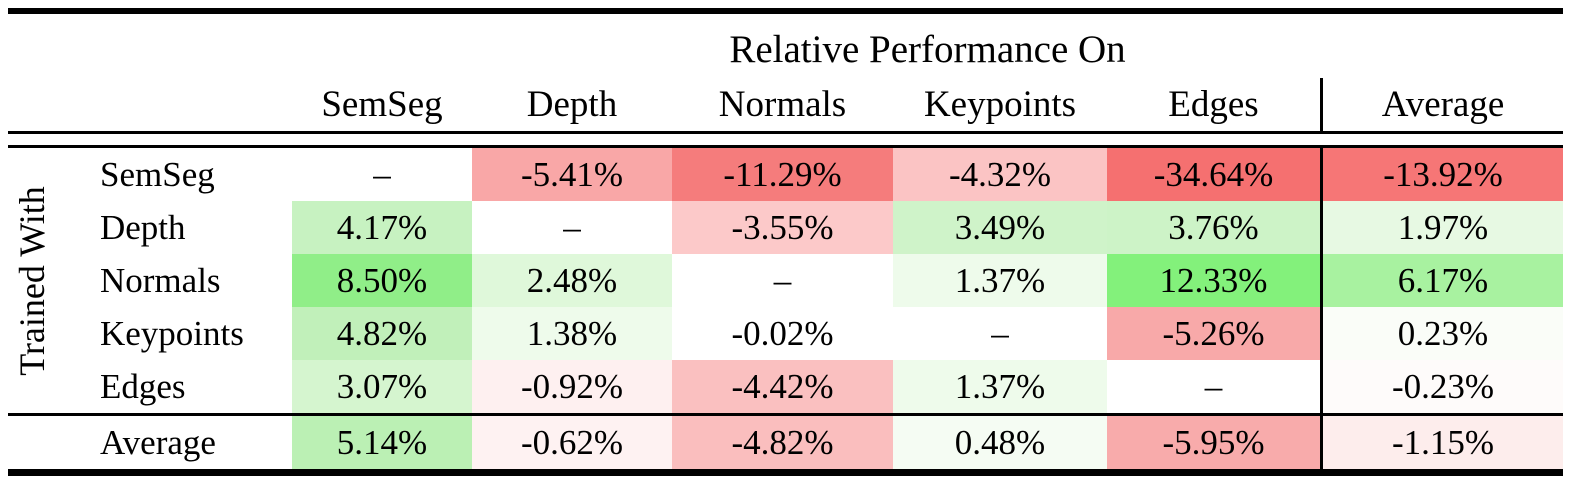  Describe the element at coordinates (785, 472) in the screenshot. I see `bottom-rule` at that location.